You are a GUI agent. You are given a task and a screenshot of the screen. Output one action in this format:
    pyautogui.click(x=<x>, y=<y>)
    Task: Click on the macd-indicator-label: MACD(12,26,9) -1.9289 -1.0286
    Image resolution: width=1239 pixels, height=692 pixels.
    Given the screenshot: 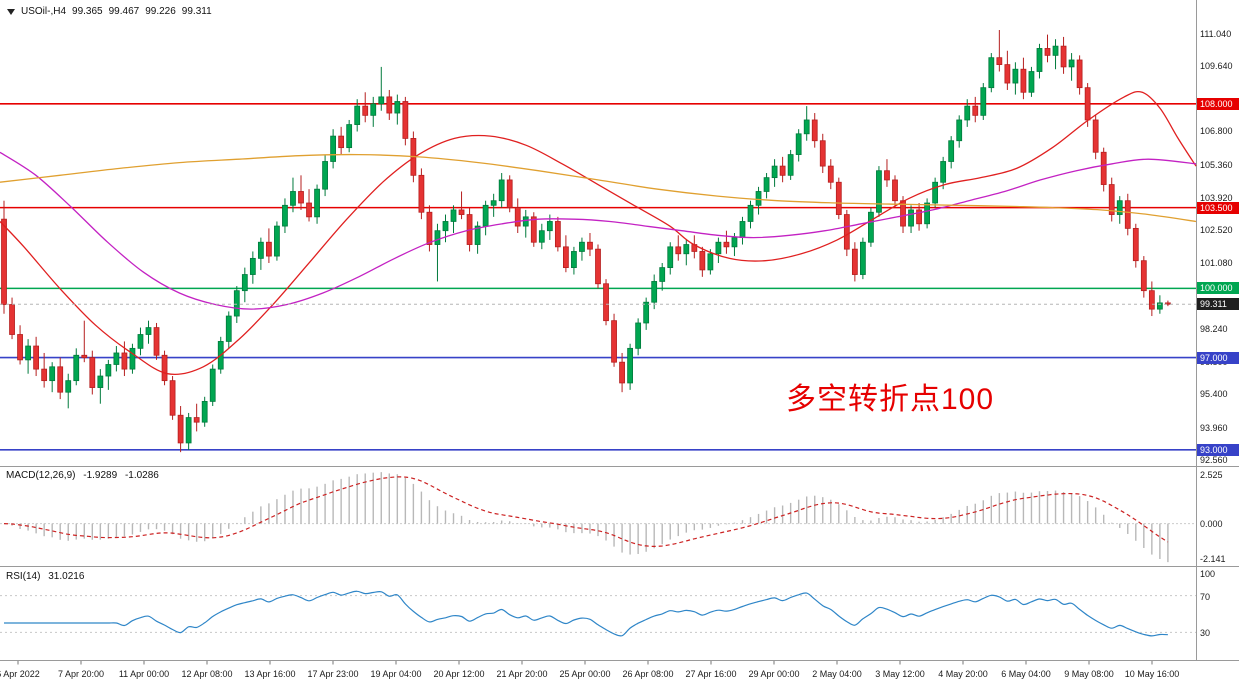 What is the action you would take?
    pyautogui.click(x=85, y=475)
    